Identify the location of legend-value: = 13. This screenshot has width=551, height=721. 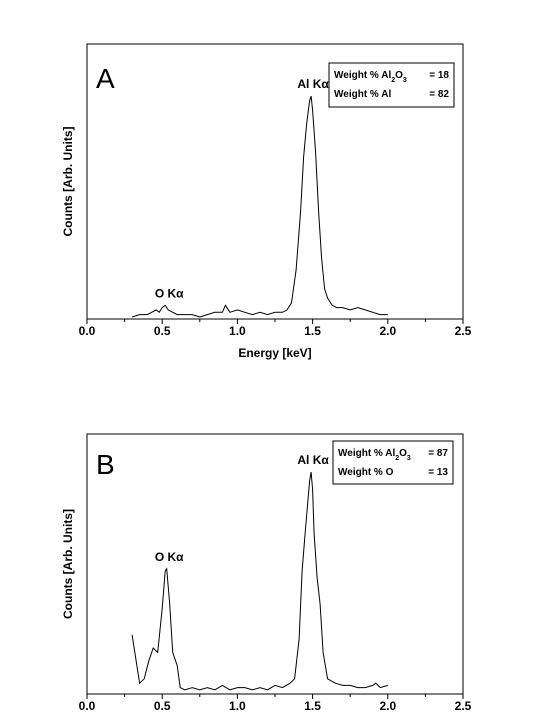
(438, 472).